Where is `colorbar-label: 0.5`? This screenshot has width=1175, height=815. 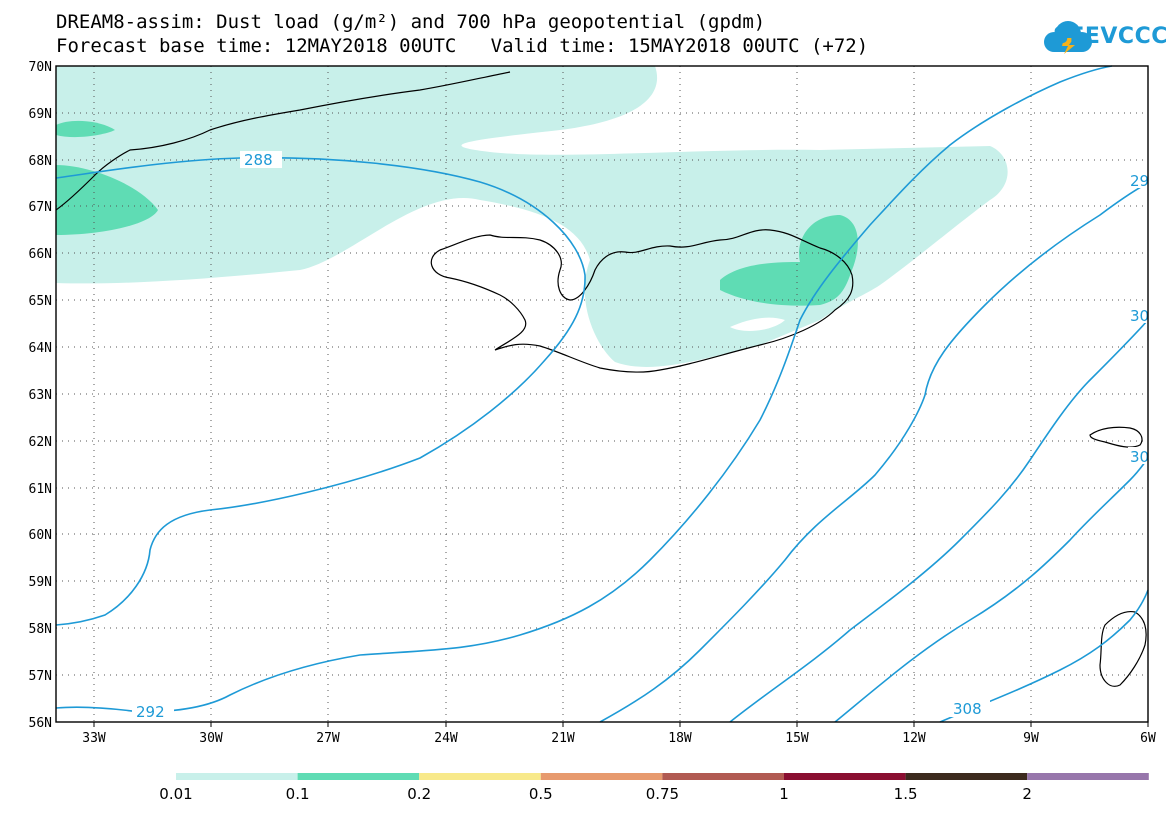
colorbar-label: 0.5 is located at coordinates (540, 794).